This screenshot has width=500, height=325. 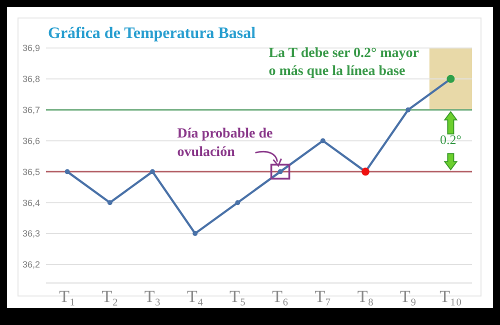 I want to click on y-tick-label: 36,5, so click(x=31, y=171).